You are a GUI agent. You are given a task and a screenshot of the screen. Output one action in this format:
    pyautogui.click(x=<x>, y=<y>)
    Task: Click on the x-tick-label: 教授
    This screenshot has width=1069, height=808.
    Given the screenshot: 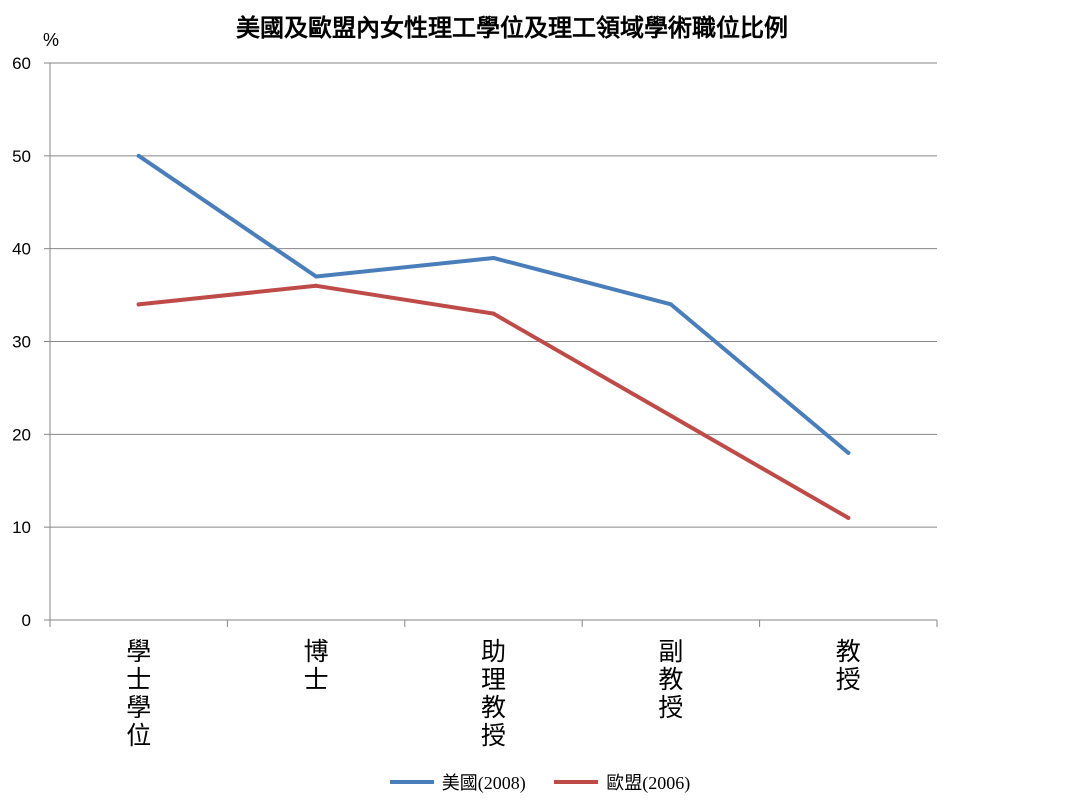 What is the action you would take?
    pyautogui.click(x=848, y=665)
    